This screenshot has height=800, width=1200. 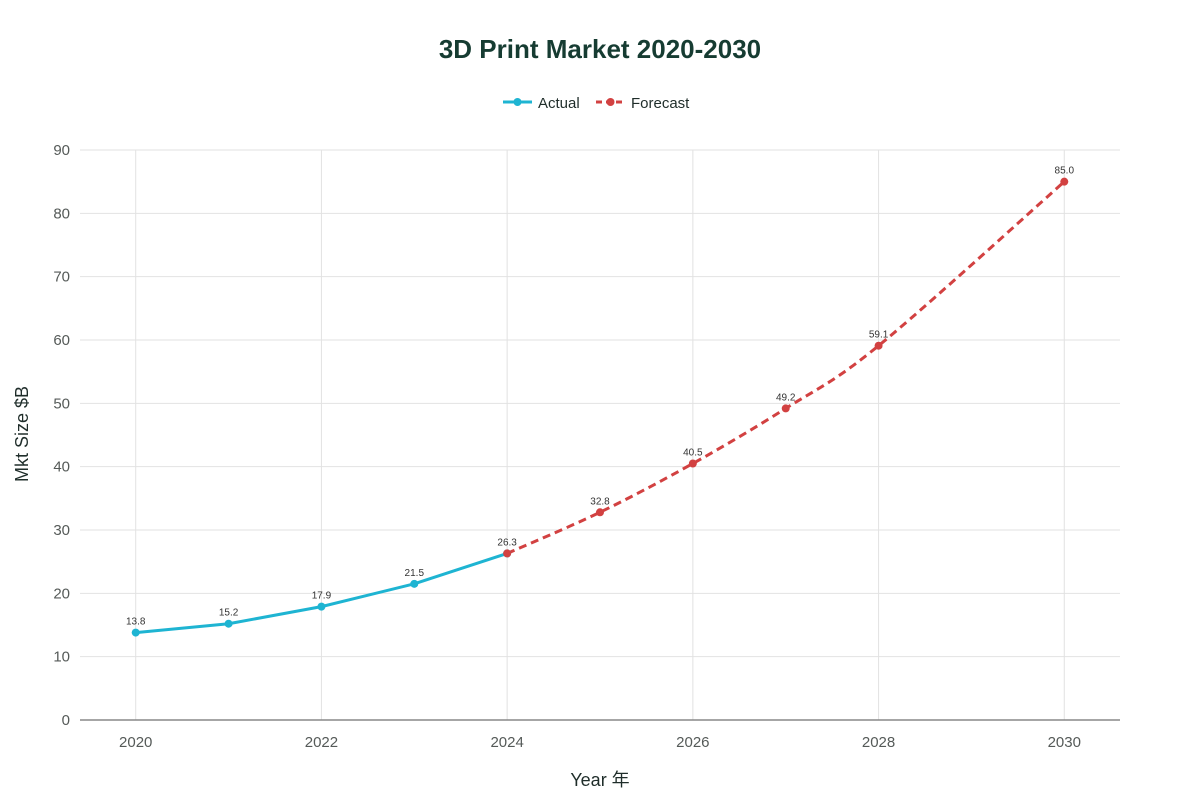 I want to click on data-label-actual: 13.8, so click(x=136, y=622).